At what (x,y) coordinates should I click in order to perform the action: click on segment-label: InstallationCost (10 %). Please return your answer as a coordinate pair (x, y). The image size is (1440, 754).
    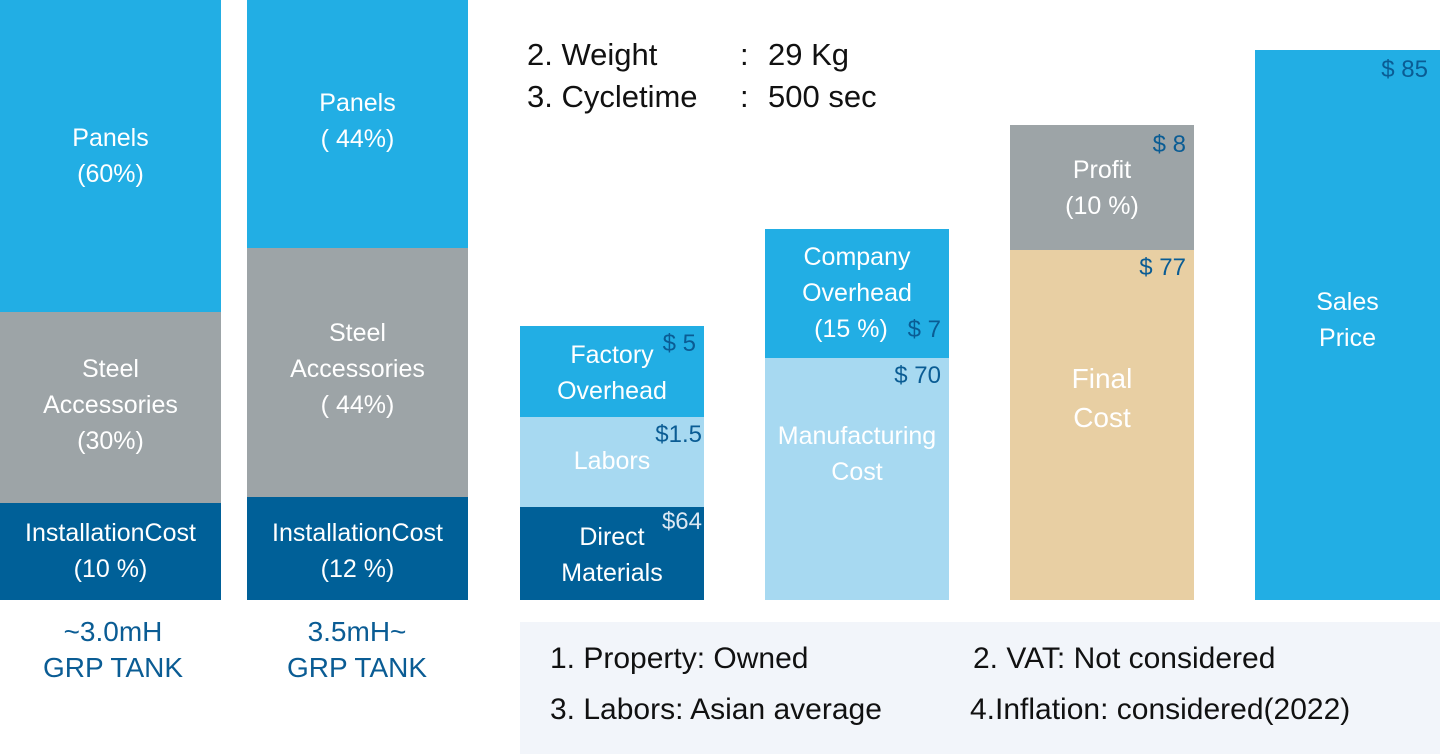
    Looking at the image, I should click on (110, 551).